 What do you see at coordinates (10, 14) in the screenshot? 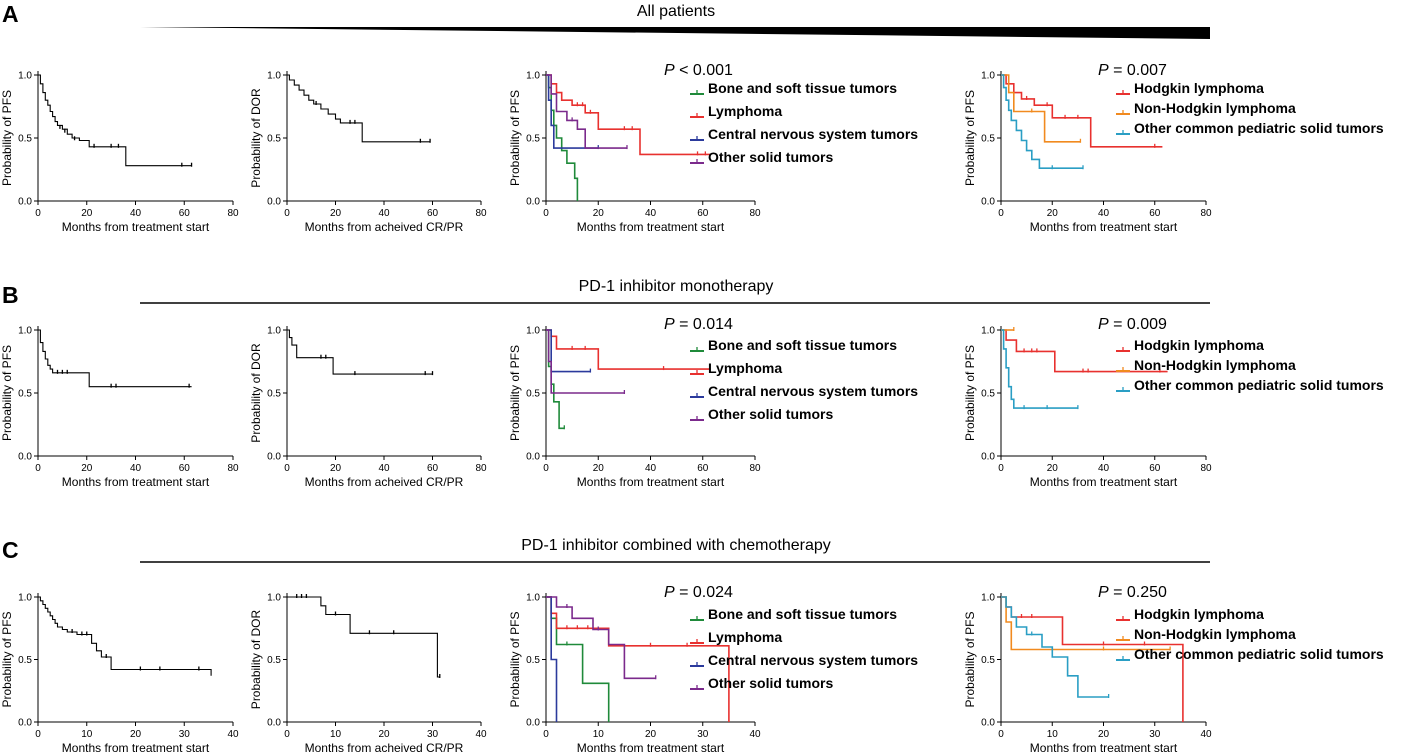
I see `panel-letter-a: A` at bounding box center [10, 14].